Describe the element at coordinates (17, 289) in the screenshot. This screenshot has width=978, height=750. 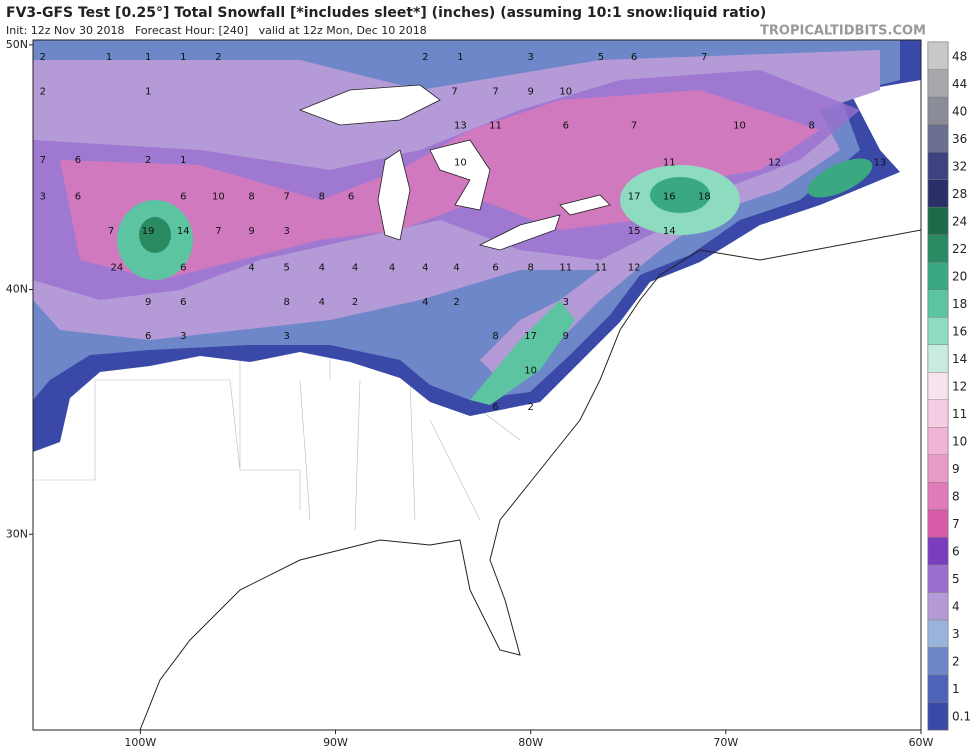
I see `y-tick-label: 40N` at that location.